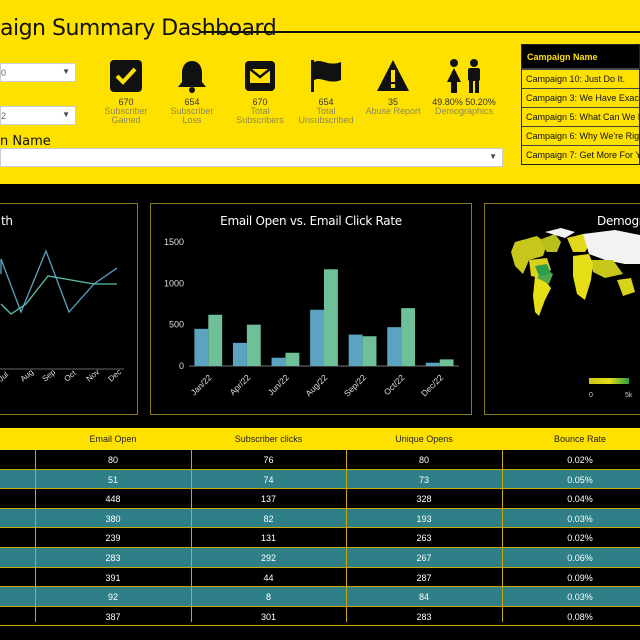 This screenshot has height=640, width=640. Describe the element at coordinates (126, 76) in the screenshot. I see `checkbox-icon` at that location.